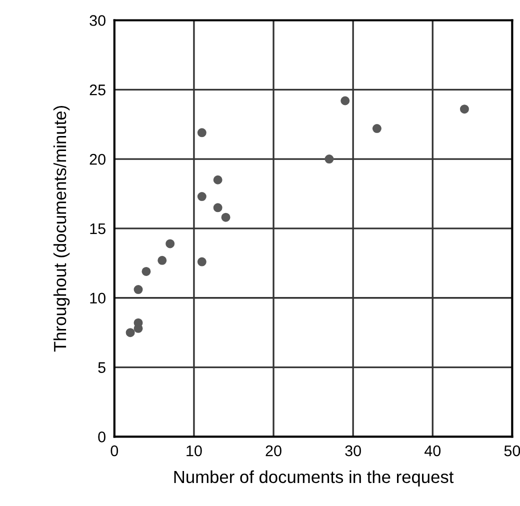 The height and width of the screenshot is (506, 520). What do you see at coordinates (98, 20) in the screenshot?
I see `y-tick-label: 30` at bounding box center [98, 20].